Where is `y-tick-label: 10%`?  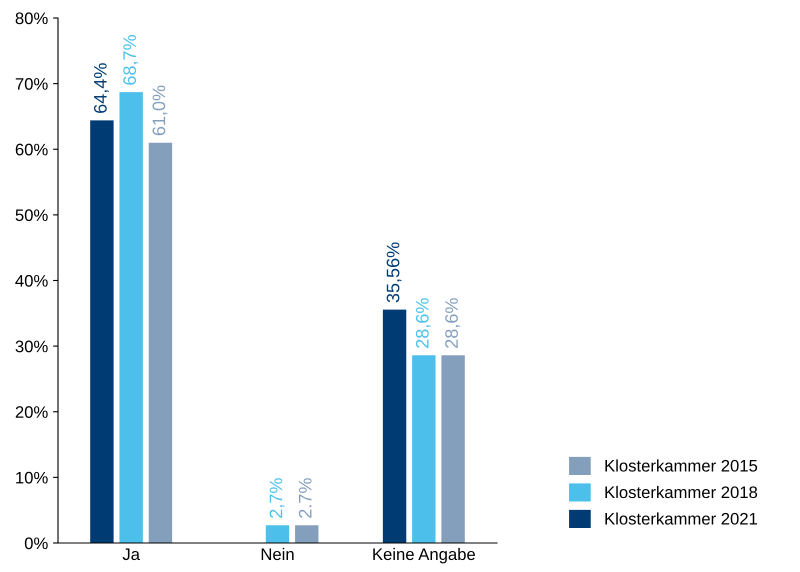
y-tick-label: 10% is located at coordinates (32, 478).